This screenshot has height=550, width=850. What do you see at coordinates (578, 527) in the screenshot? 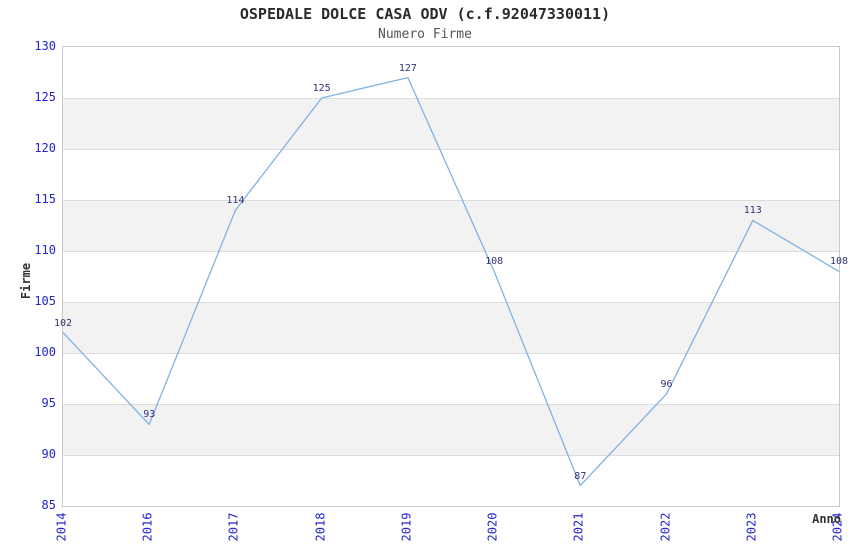
I see `x-tick-label: 2021` at bounding box center [578, 527].